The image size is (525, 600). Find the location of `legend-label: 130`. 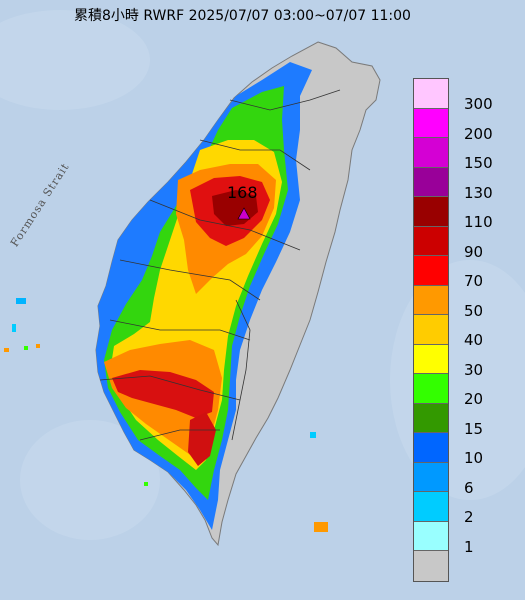

legend-label: 130 is located at coordinates (478, 192).